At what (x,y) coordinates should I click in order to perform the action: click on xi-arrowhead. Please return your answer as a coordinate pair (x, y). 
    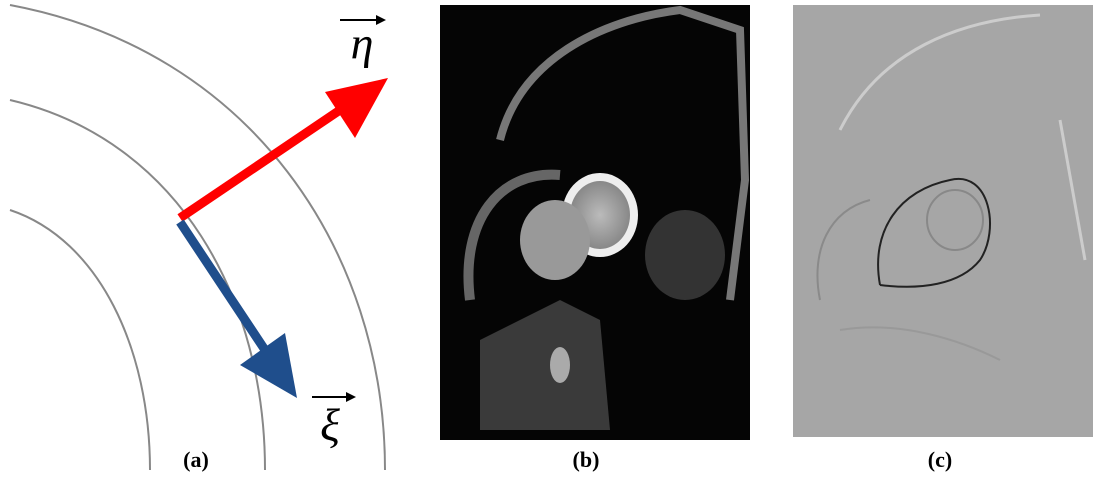
    Looking at the image, I should click on (268, 365).